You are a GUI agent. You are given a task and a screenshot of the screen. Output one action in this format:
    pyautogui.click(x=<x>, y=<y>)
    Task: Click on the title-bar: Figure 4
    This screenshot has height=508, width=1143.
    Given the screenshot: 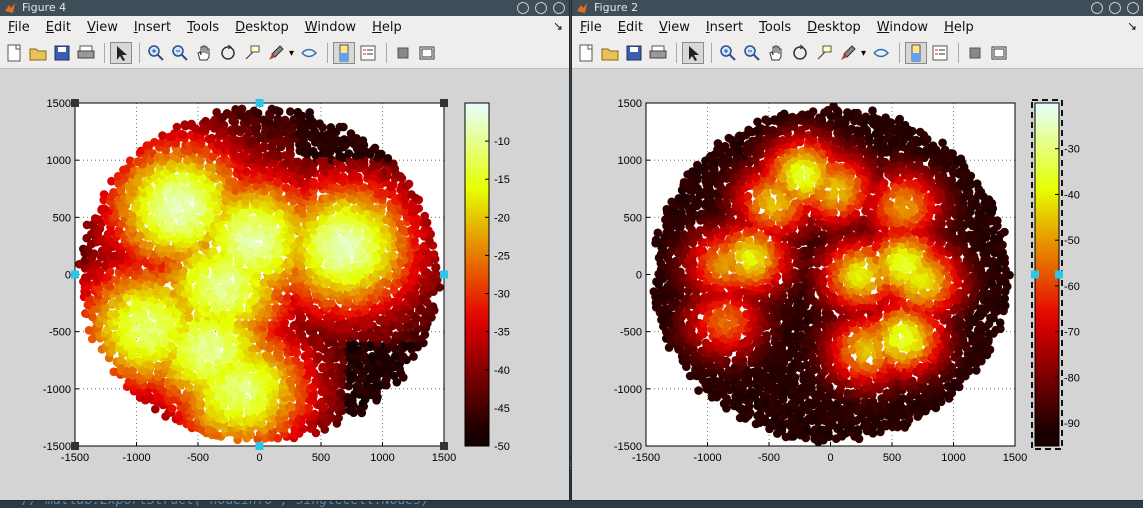 What is the action you would take?
    pyautogui.click(x=284, y=8)
    